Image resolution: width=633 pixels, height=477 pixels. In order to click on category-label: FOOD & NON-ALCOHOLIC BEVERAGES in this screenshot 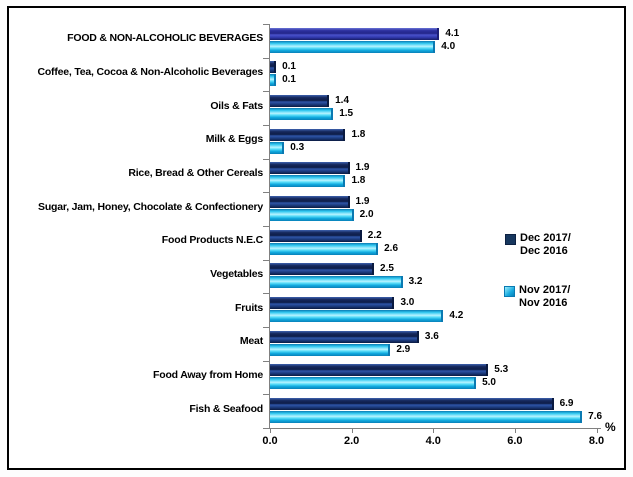, I will do `click(165, 38)`.